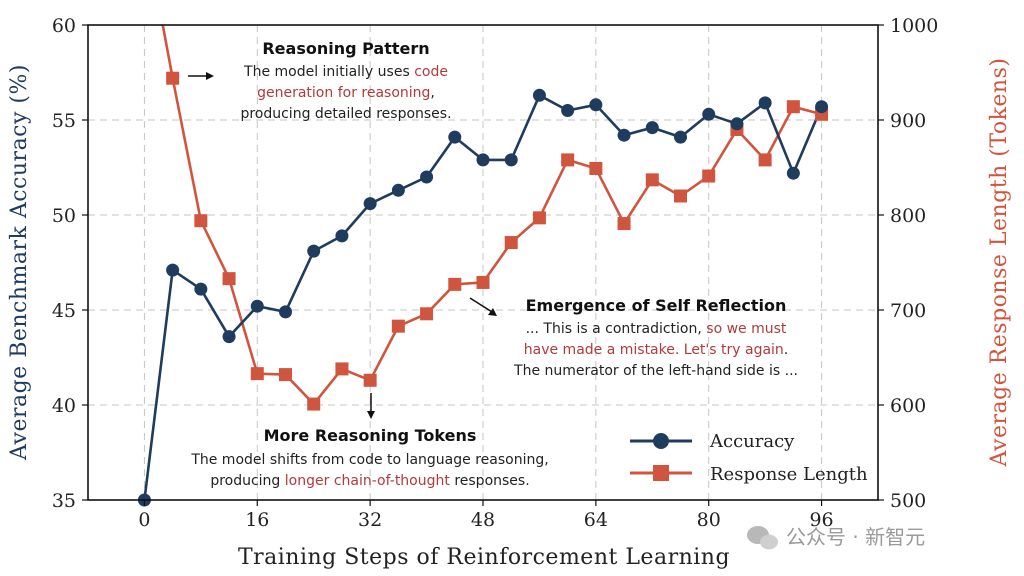 The image size is (1024, 576). I want to click on y-axis-left-title: Average Benchmark Accuracy (%), so click(19, 262).